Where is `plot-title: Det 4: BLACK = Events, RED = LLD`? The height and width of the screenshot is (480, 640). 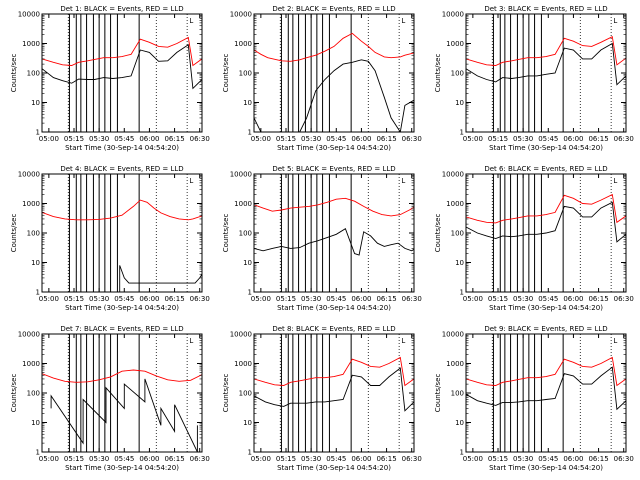
plot-title: Det 4: BLACK = Events, RED = LLD is located at coordinates (121, 169).